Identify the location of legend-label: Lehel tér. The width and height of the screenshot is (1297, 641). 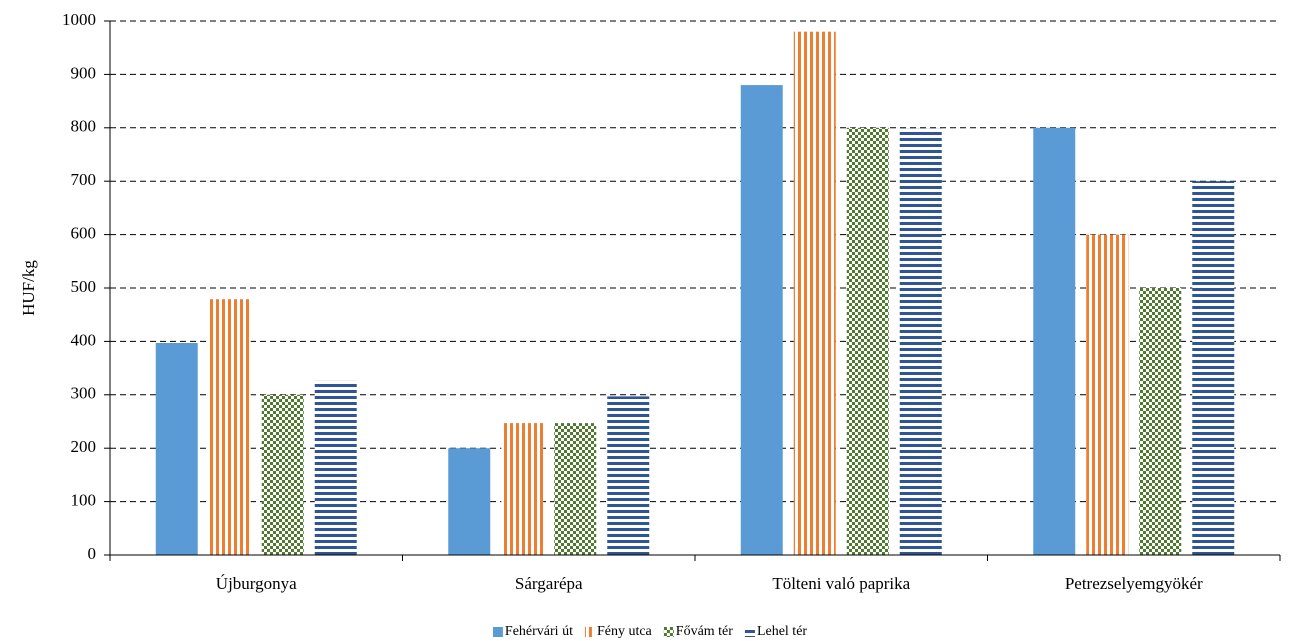
(782, 631).